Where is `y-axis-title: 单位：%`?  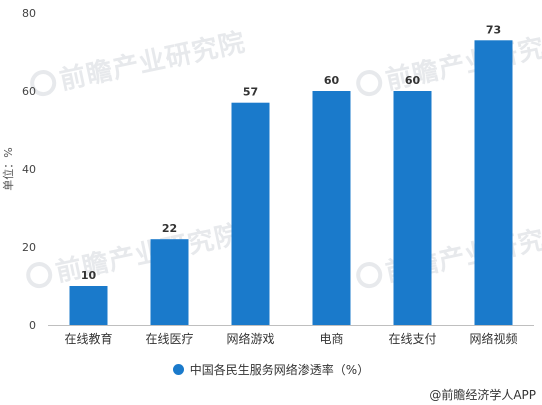
y-axis-title: 单位：% is located at coordinates (8, 168).